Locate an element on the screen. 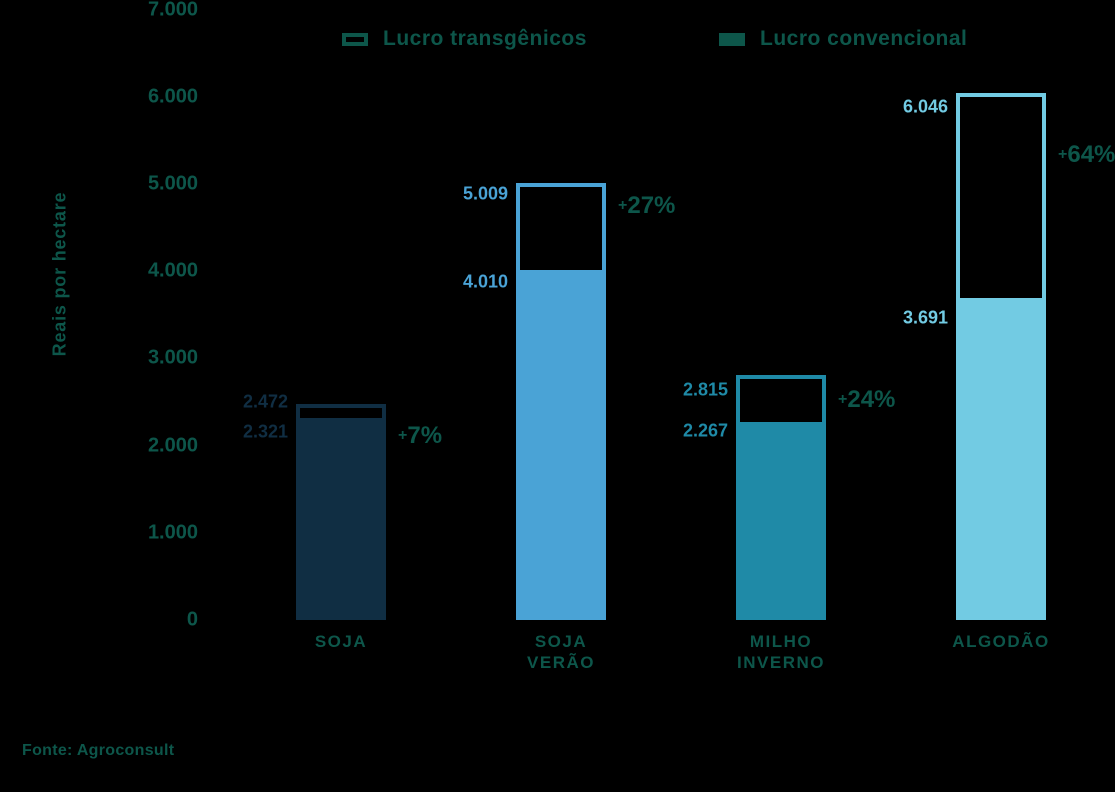 This screenshot has width=1115, height=792. x-axis-label: SOJA is located at coordinates (341, 641).